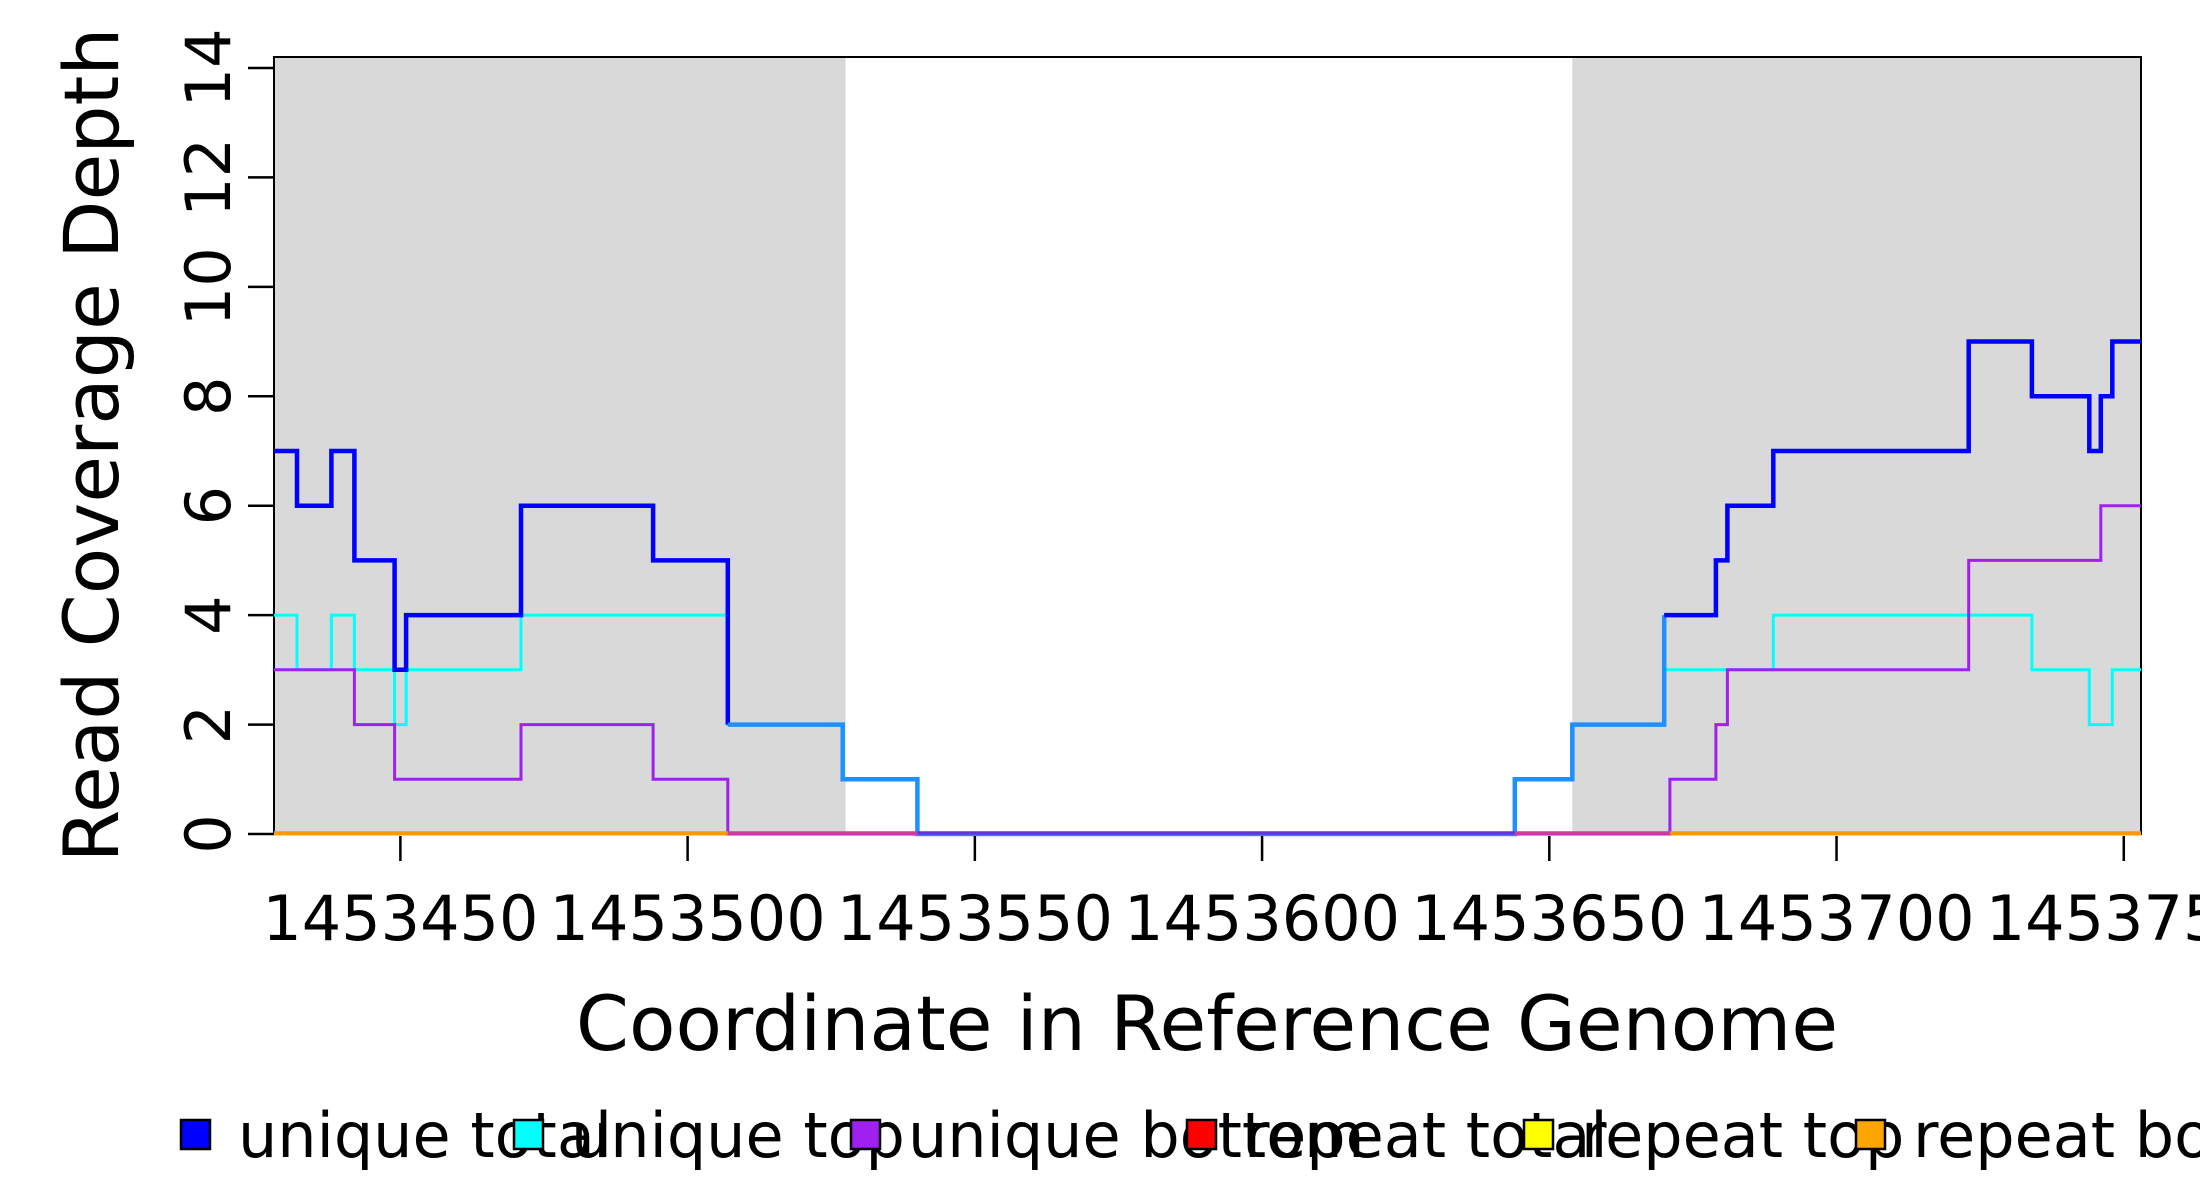  Describe the element at coordinates (208, 505) in the screenshot. I see `y-tick-label: 6` at that location.